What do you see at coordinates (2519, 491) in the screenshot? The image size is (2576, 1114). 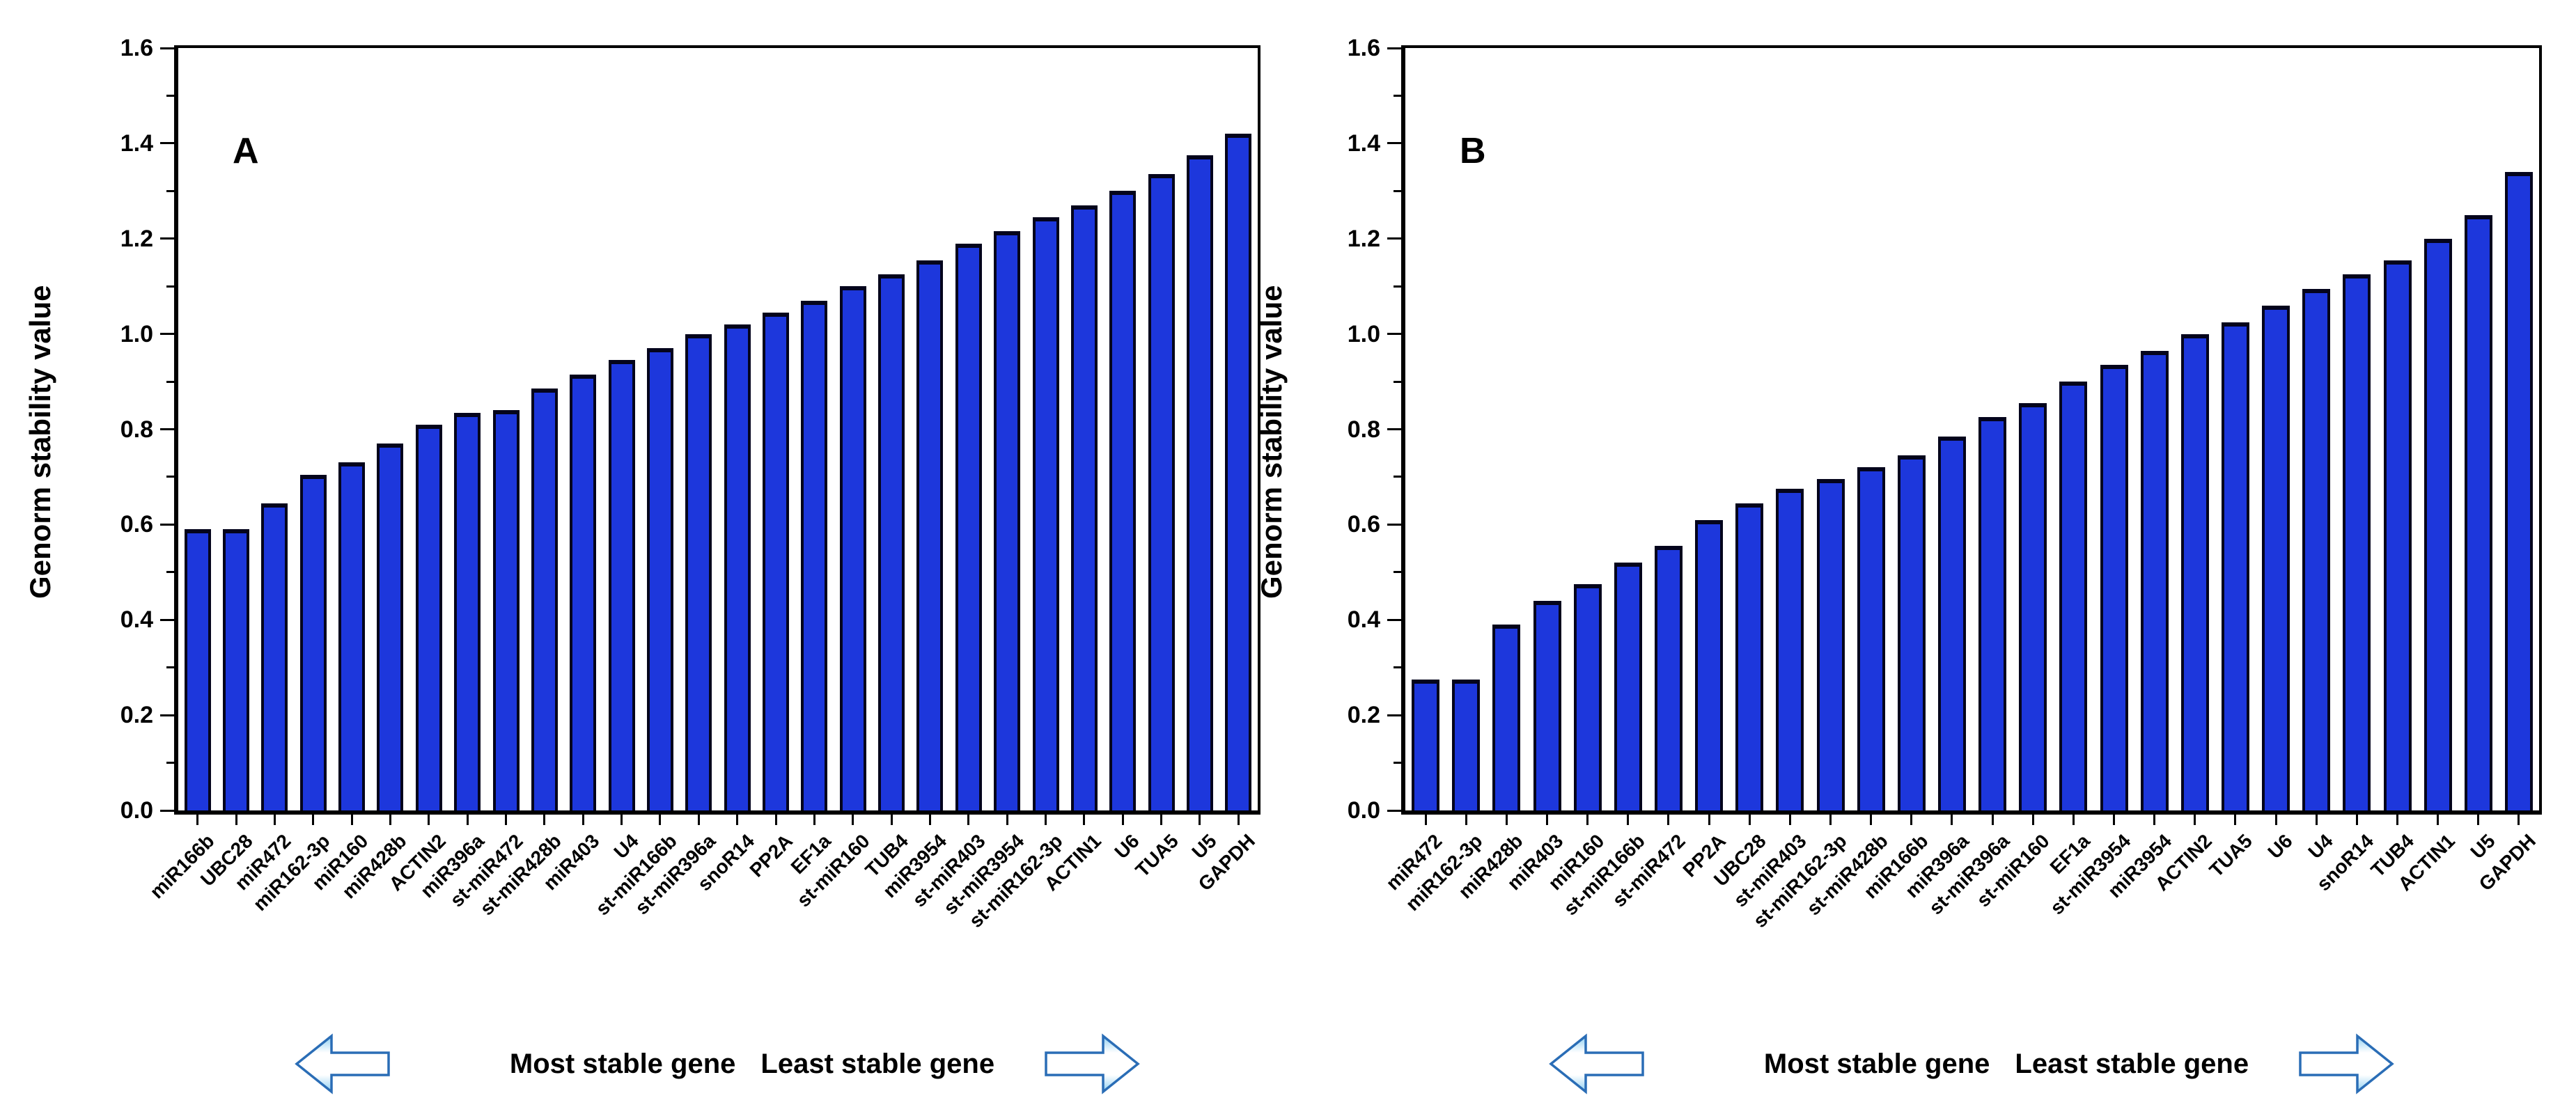 I see `bar-GAPDH` at bounding box center [2519, 491].